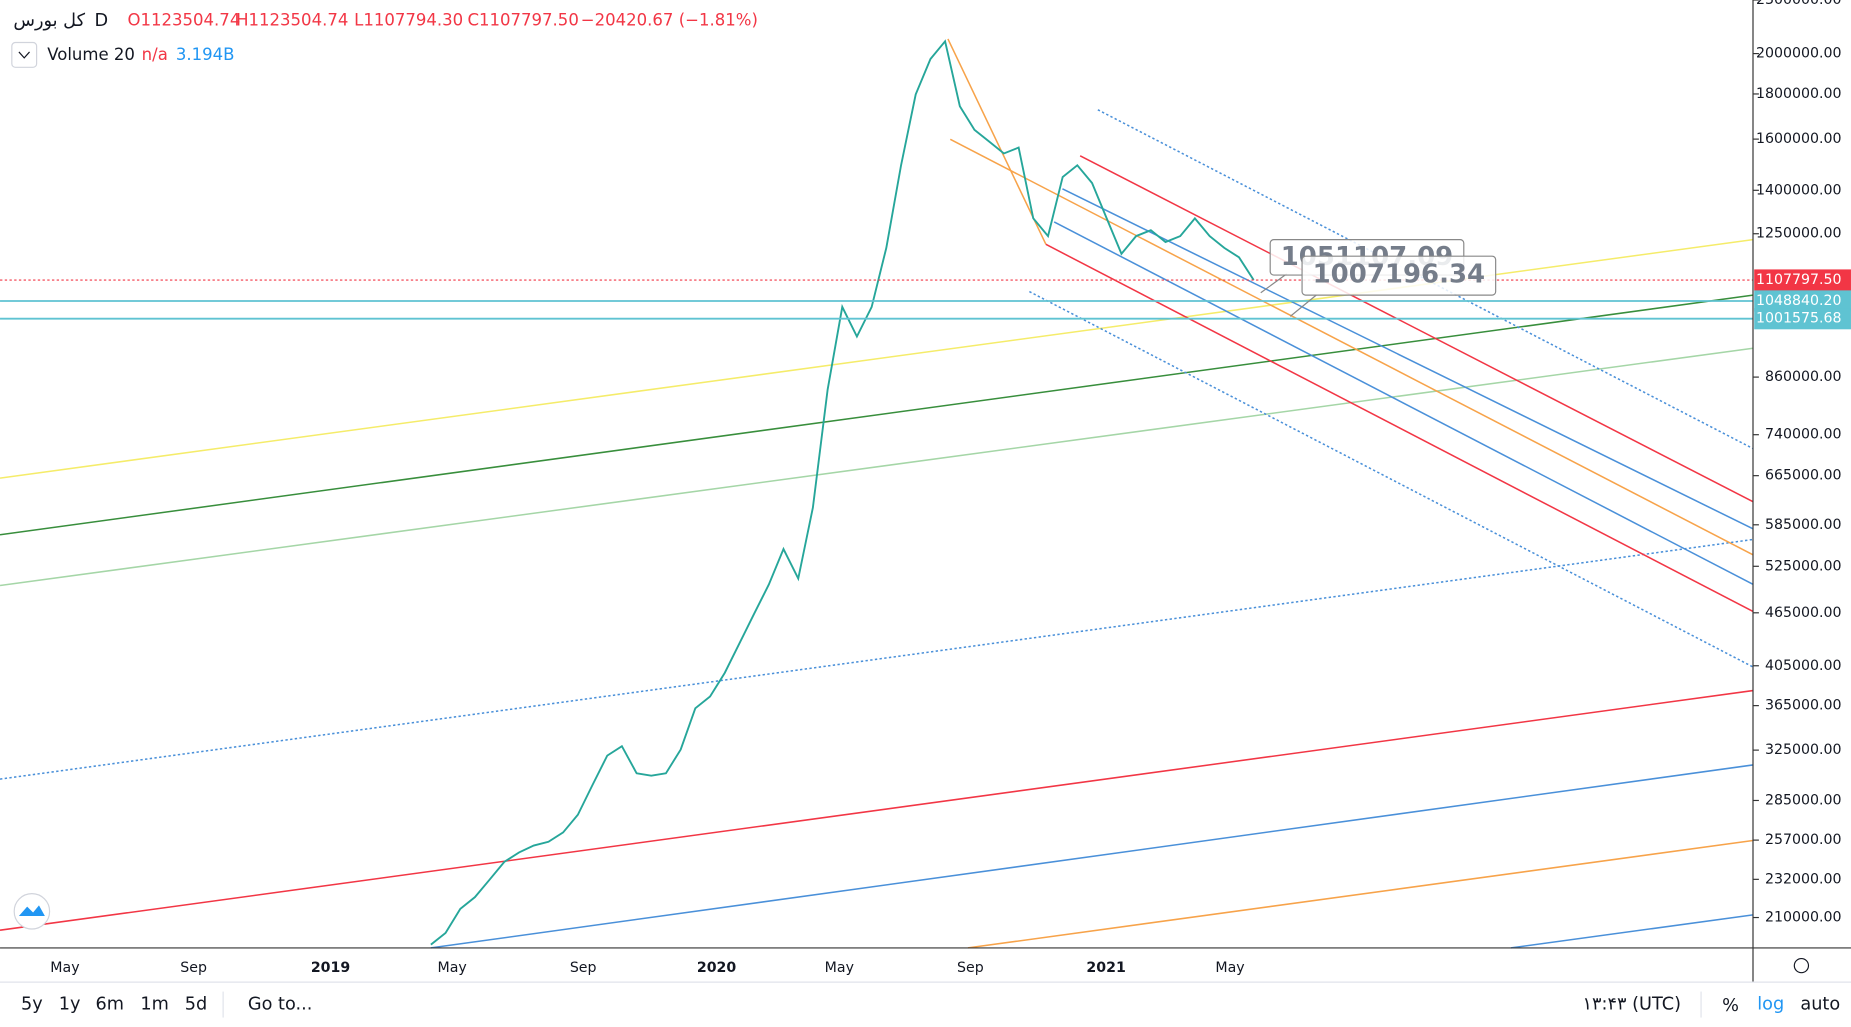  Describe the element at coordinates (196, 1005) in the screenshot. I see `range-button: 5d` at that location.